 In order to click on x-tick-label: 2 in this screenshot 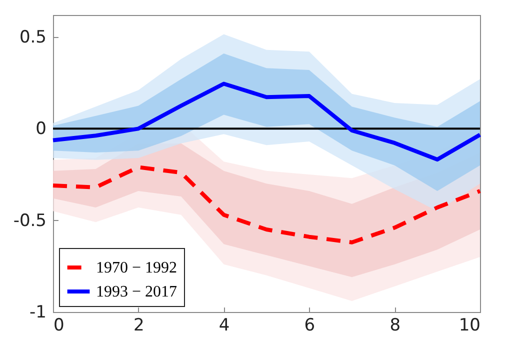, I will do `click(138, 326)`.